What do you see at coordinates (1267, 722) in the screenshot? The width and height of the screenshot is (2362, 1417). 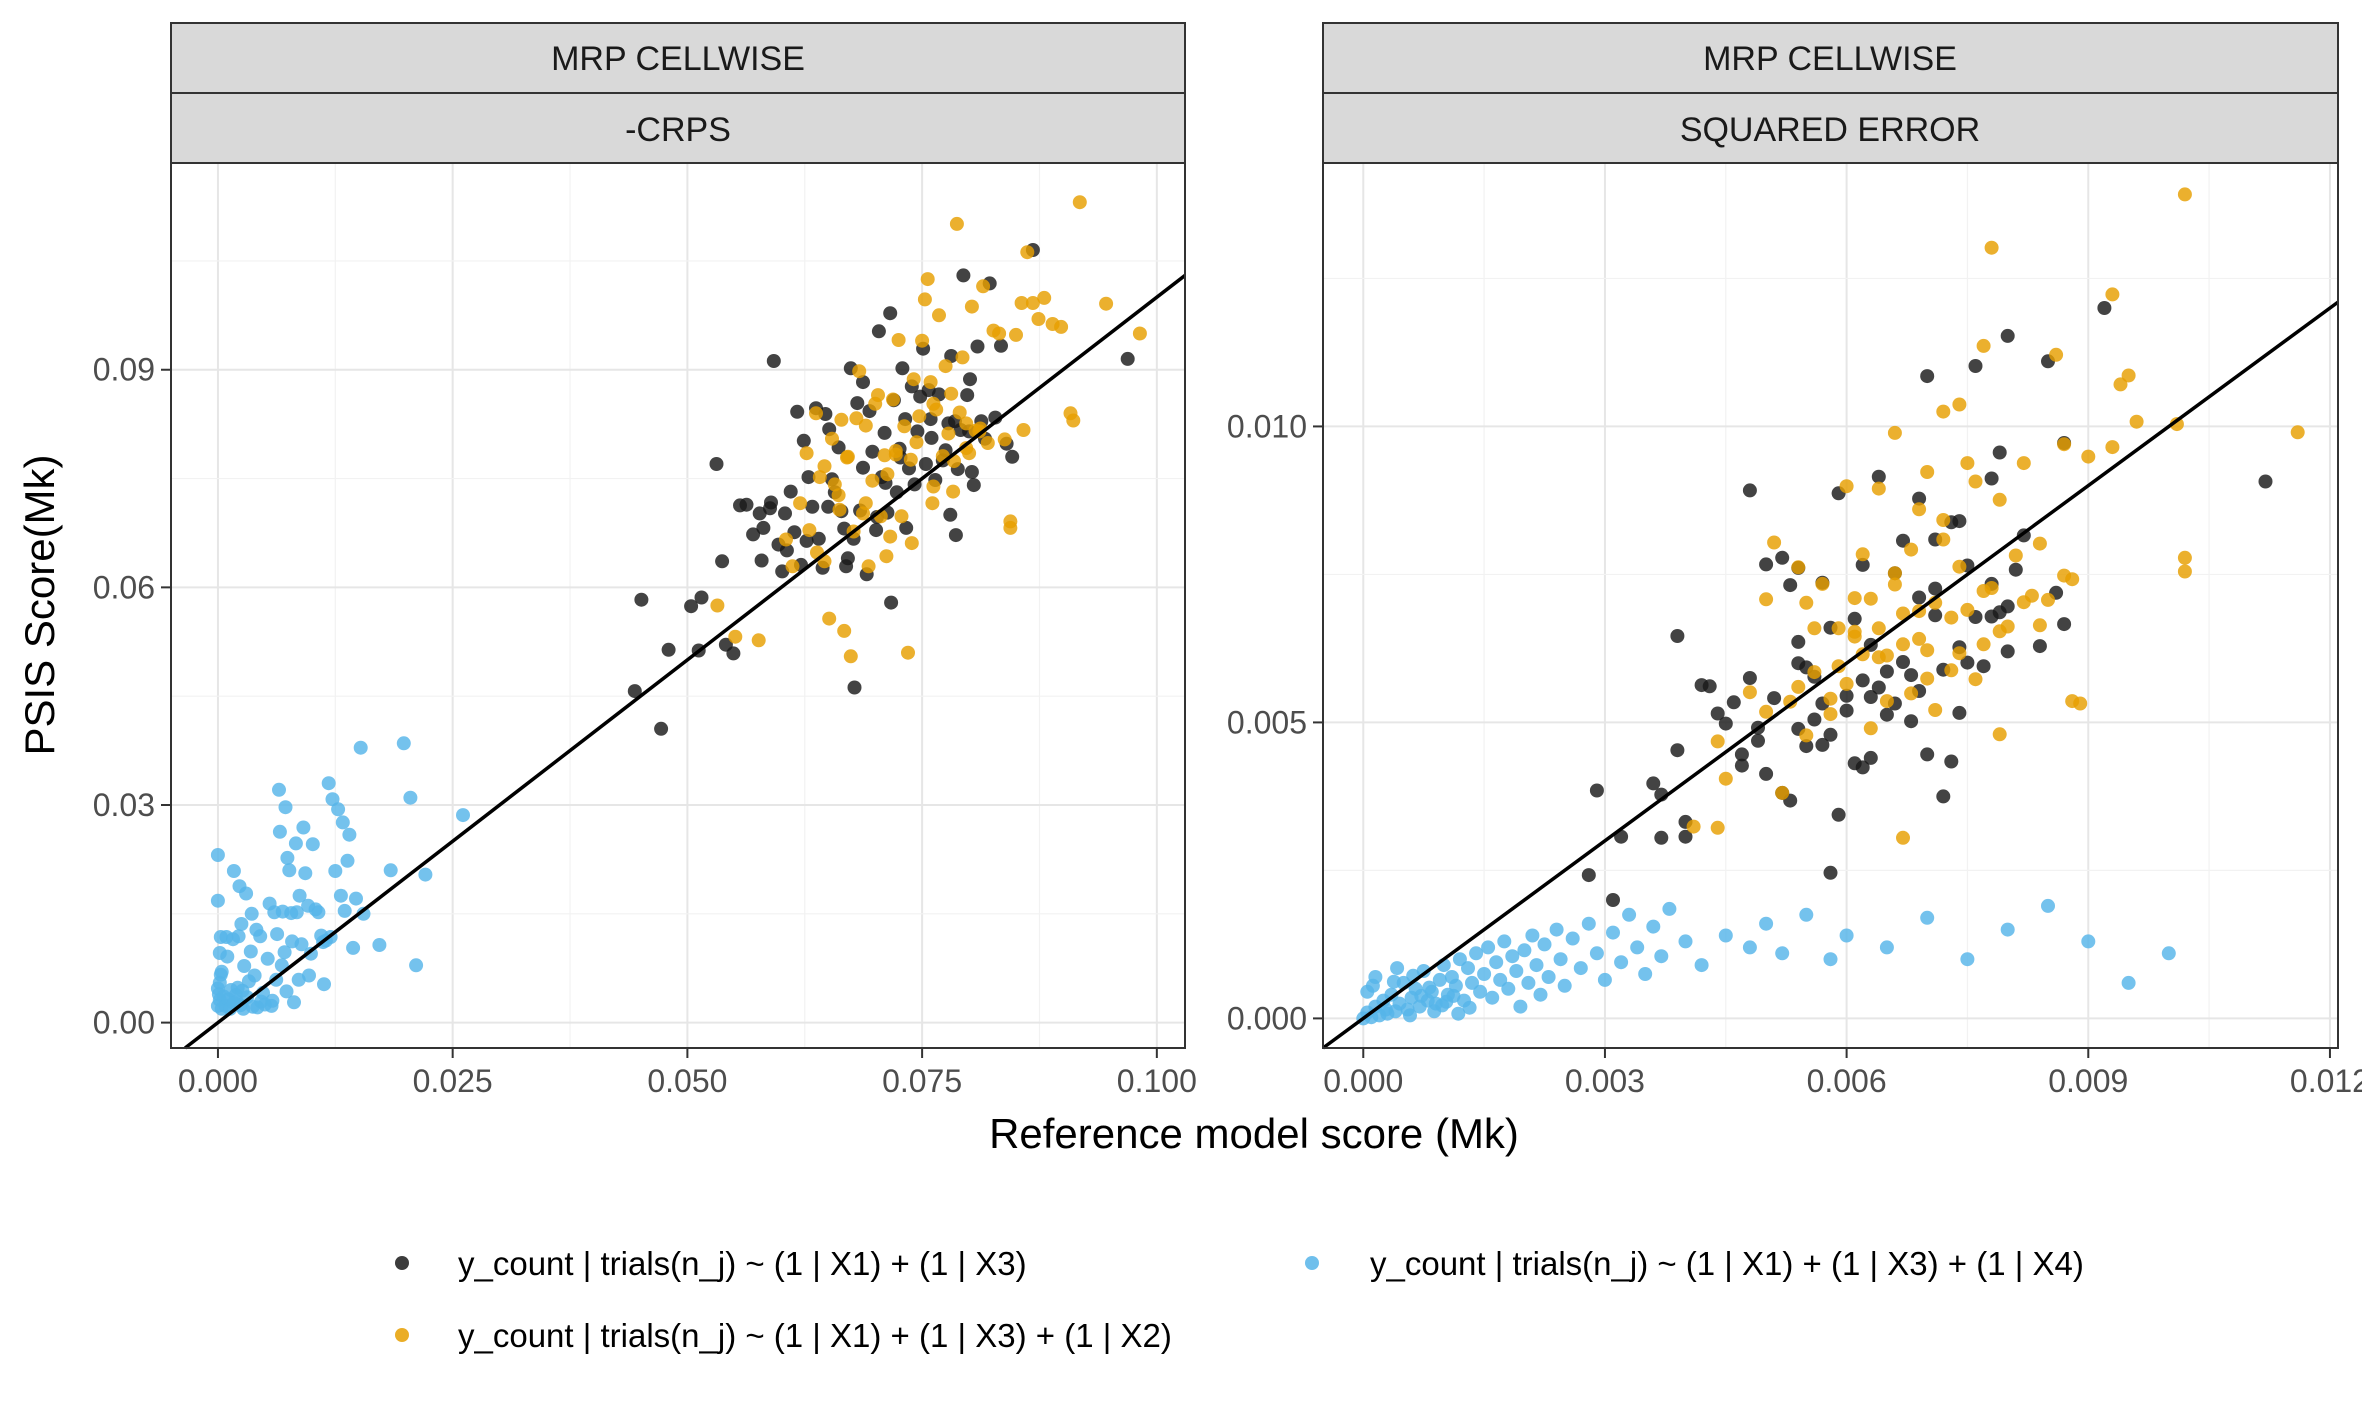 I see `y-tick-label: 0.005` at bounding box center [1267, 722].